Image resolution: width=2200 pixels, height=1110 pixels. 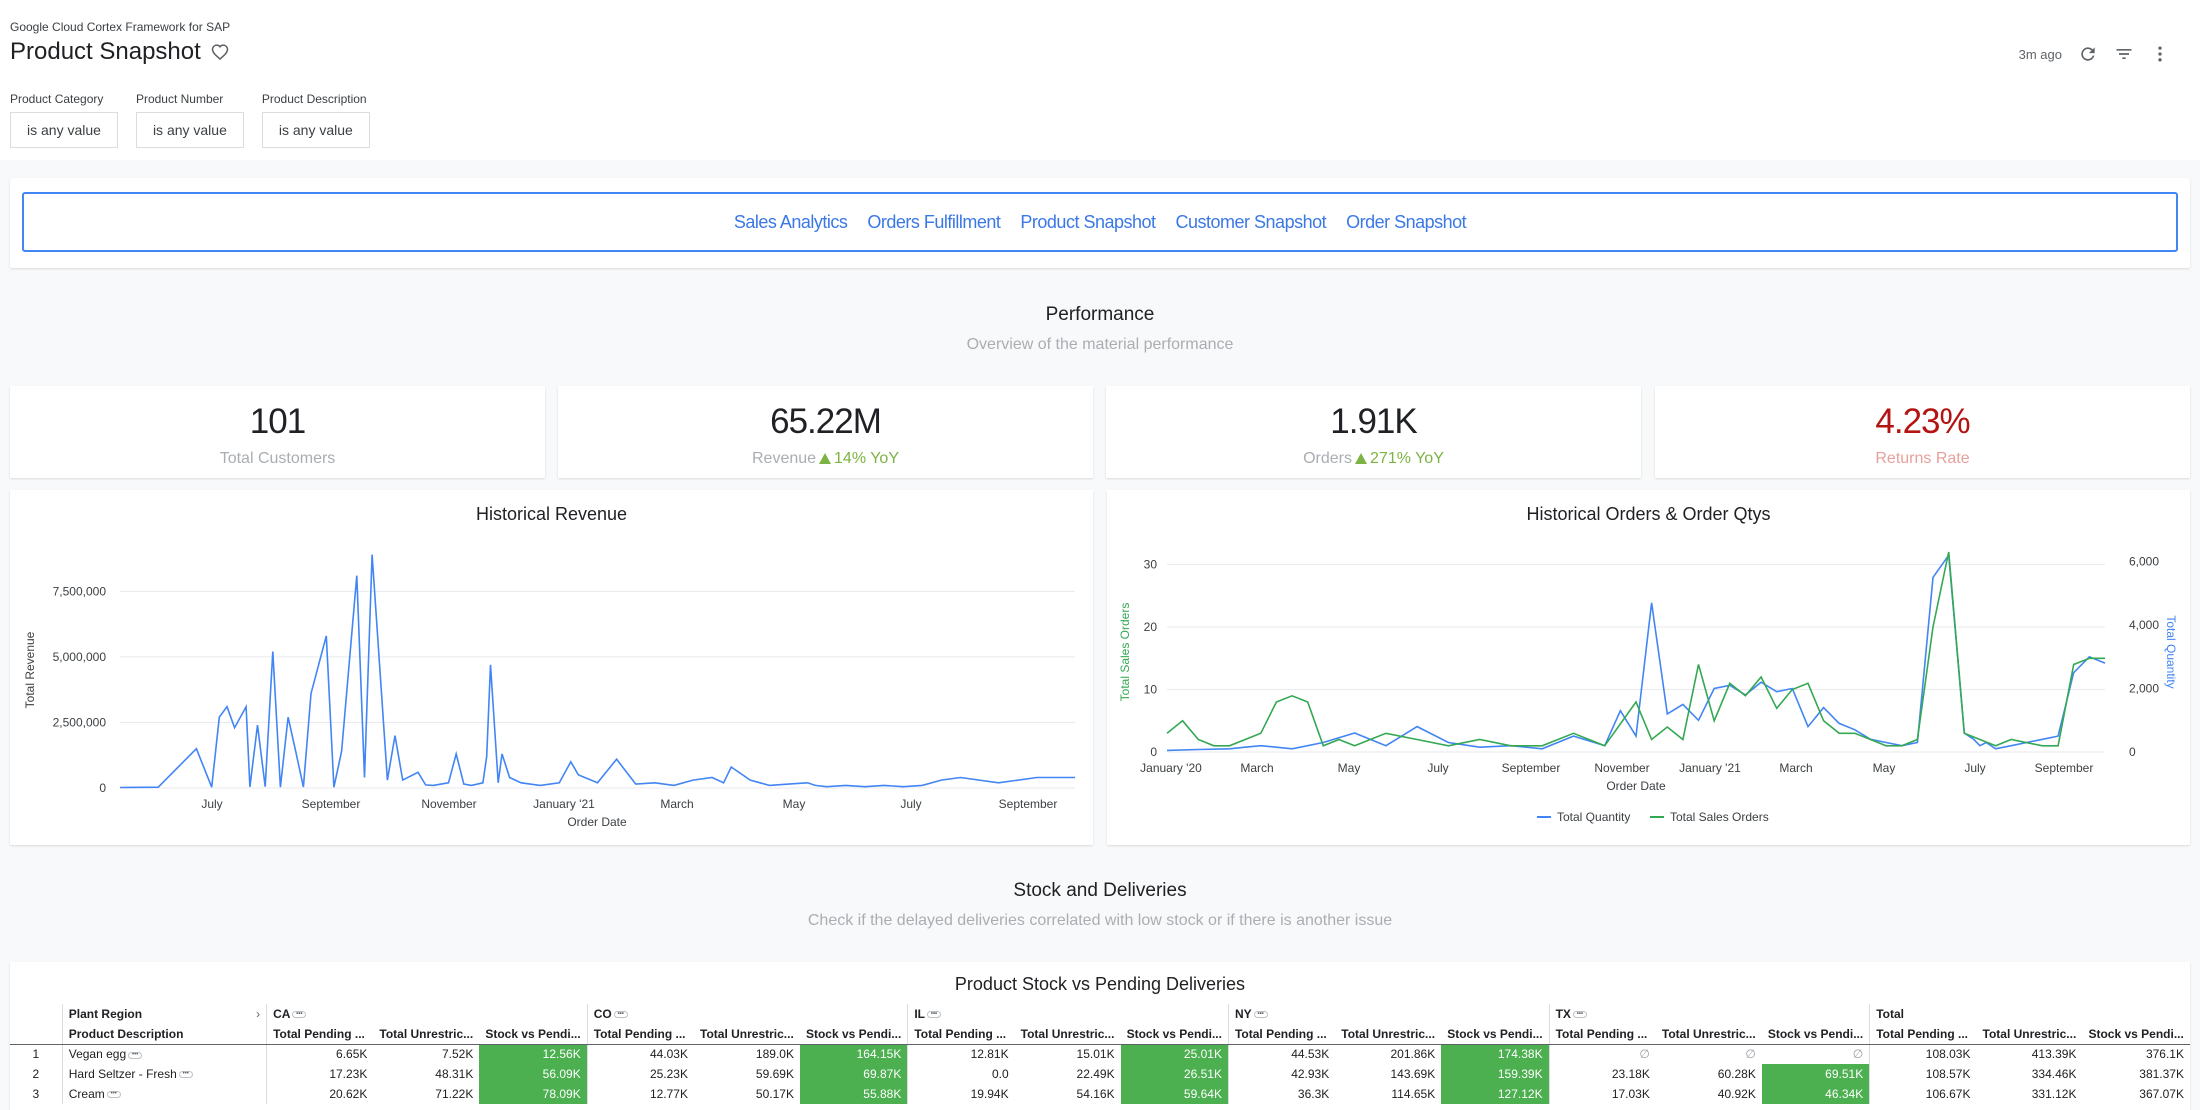 I want to click on region-header: CO •••, so click(x=747, y=1014).